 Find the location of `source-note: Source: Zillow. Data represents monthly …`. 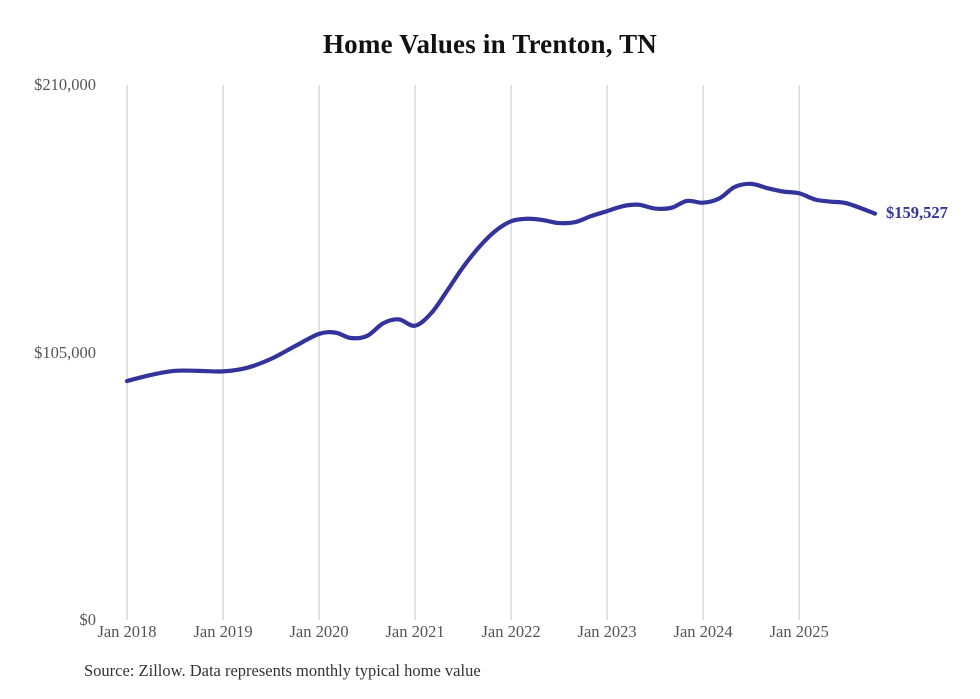

source-note: Source: Zillow. Data represents monthly … is located at coordinates (282, 670).